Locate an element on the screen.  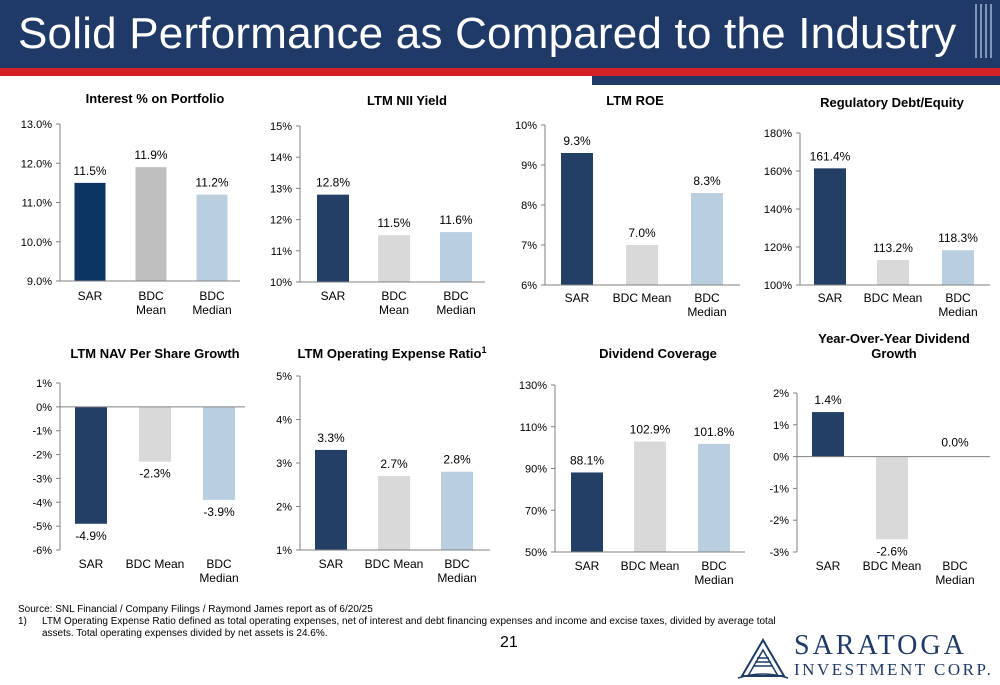
opex-data-label-2: 2.8% is located at coordinates (457, 460).